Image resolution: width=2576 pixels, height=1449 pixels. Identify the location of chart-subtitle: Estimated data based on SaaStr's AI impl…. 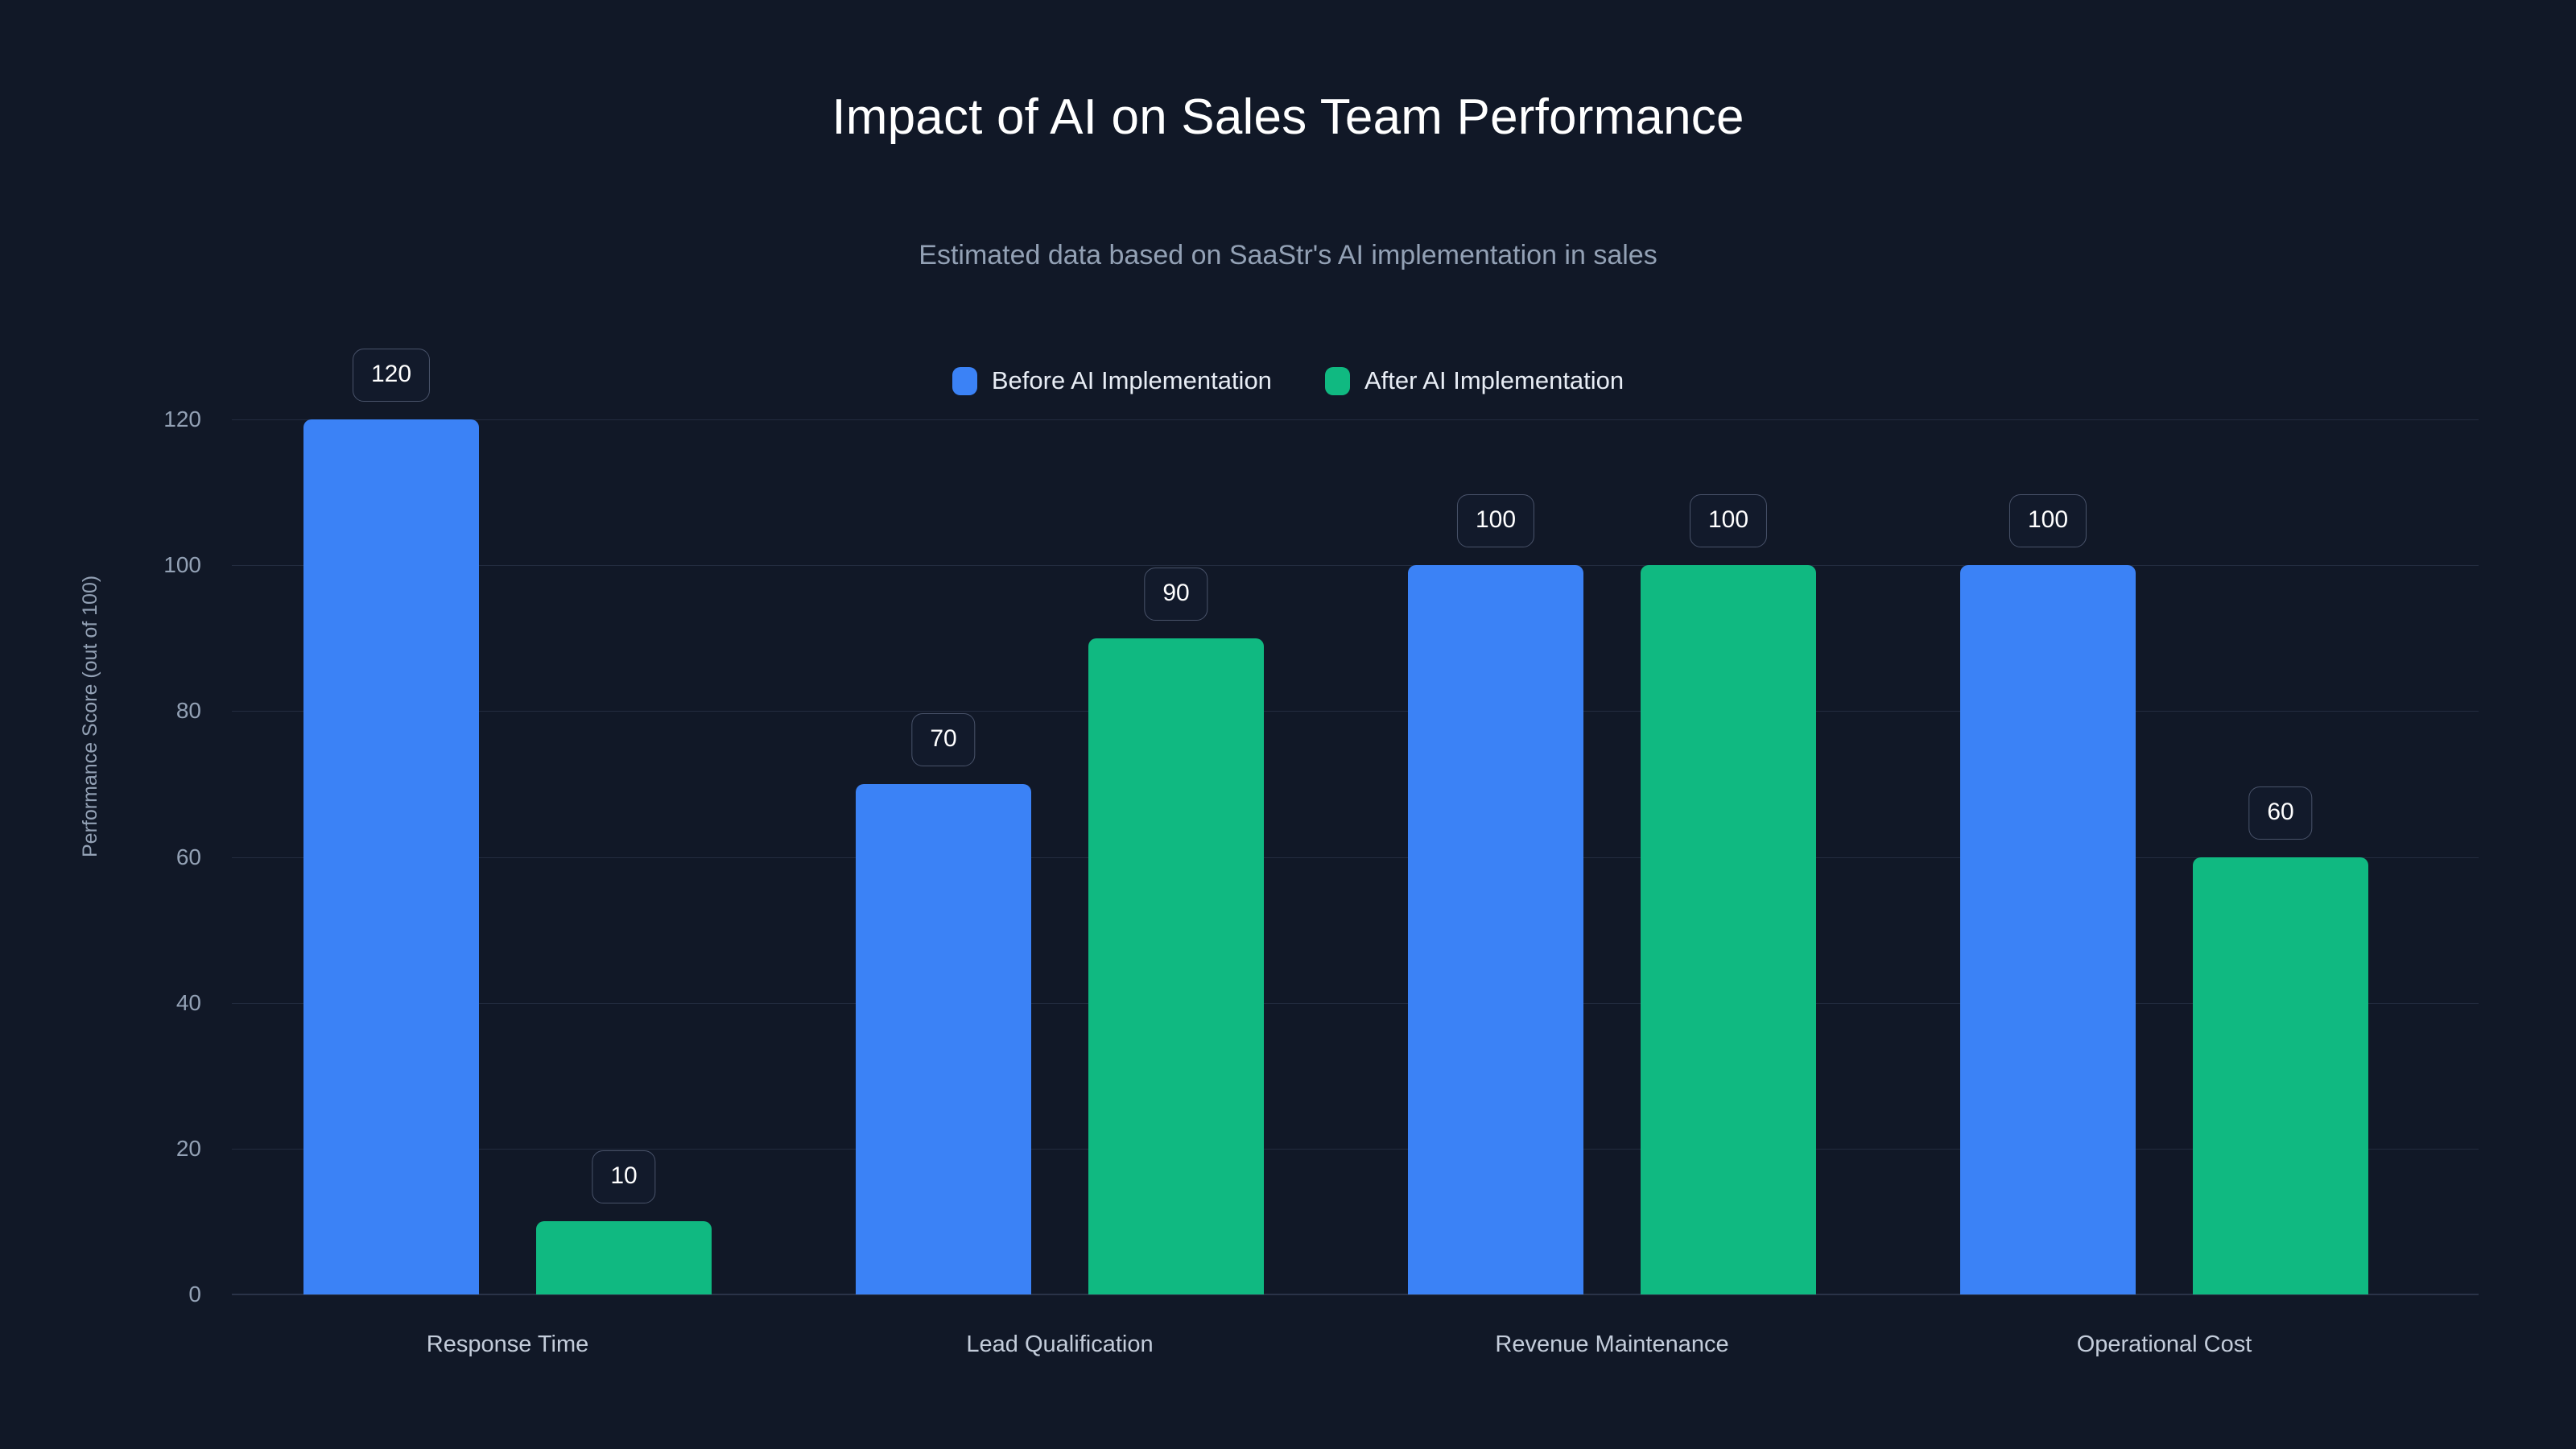
(1288, 255).